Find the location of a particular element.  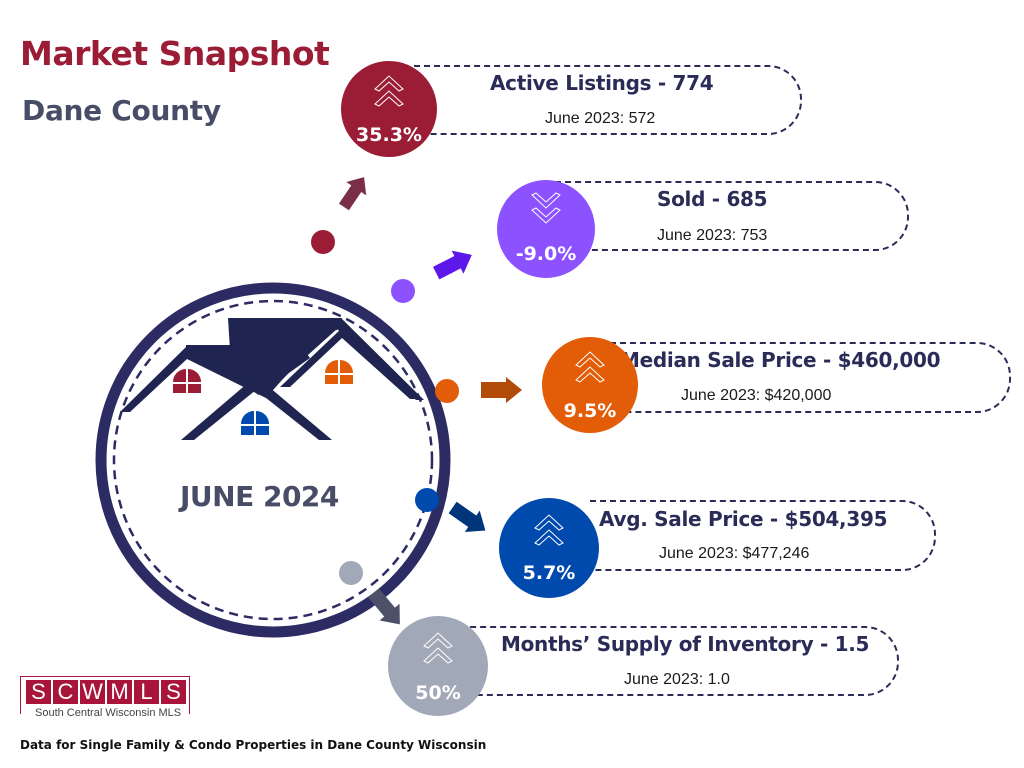

stat-title: Months’ Supply of Inventory - 1.5 is located at coordinates (685, 644).